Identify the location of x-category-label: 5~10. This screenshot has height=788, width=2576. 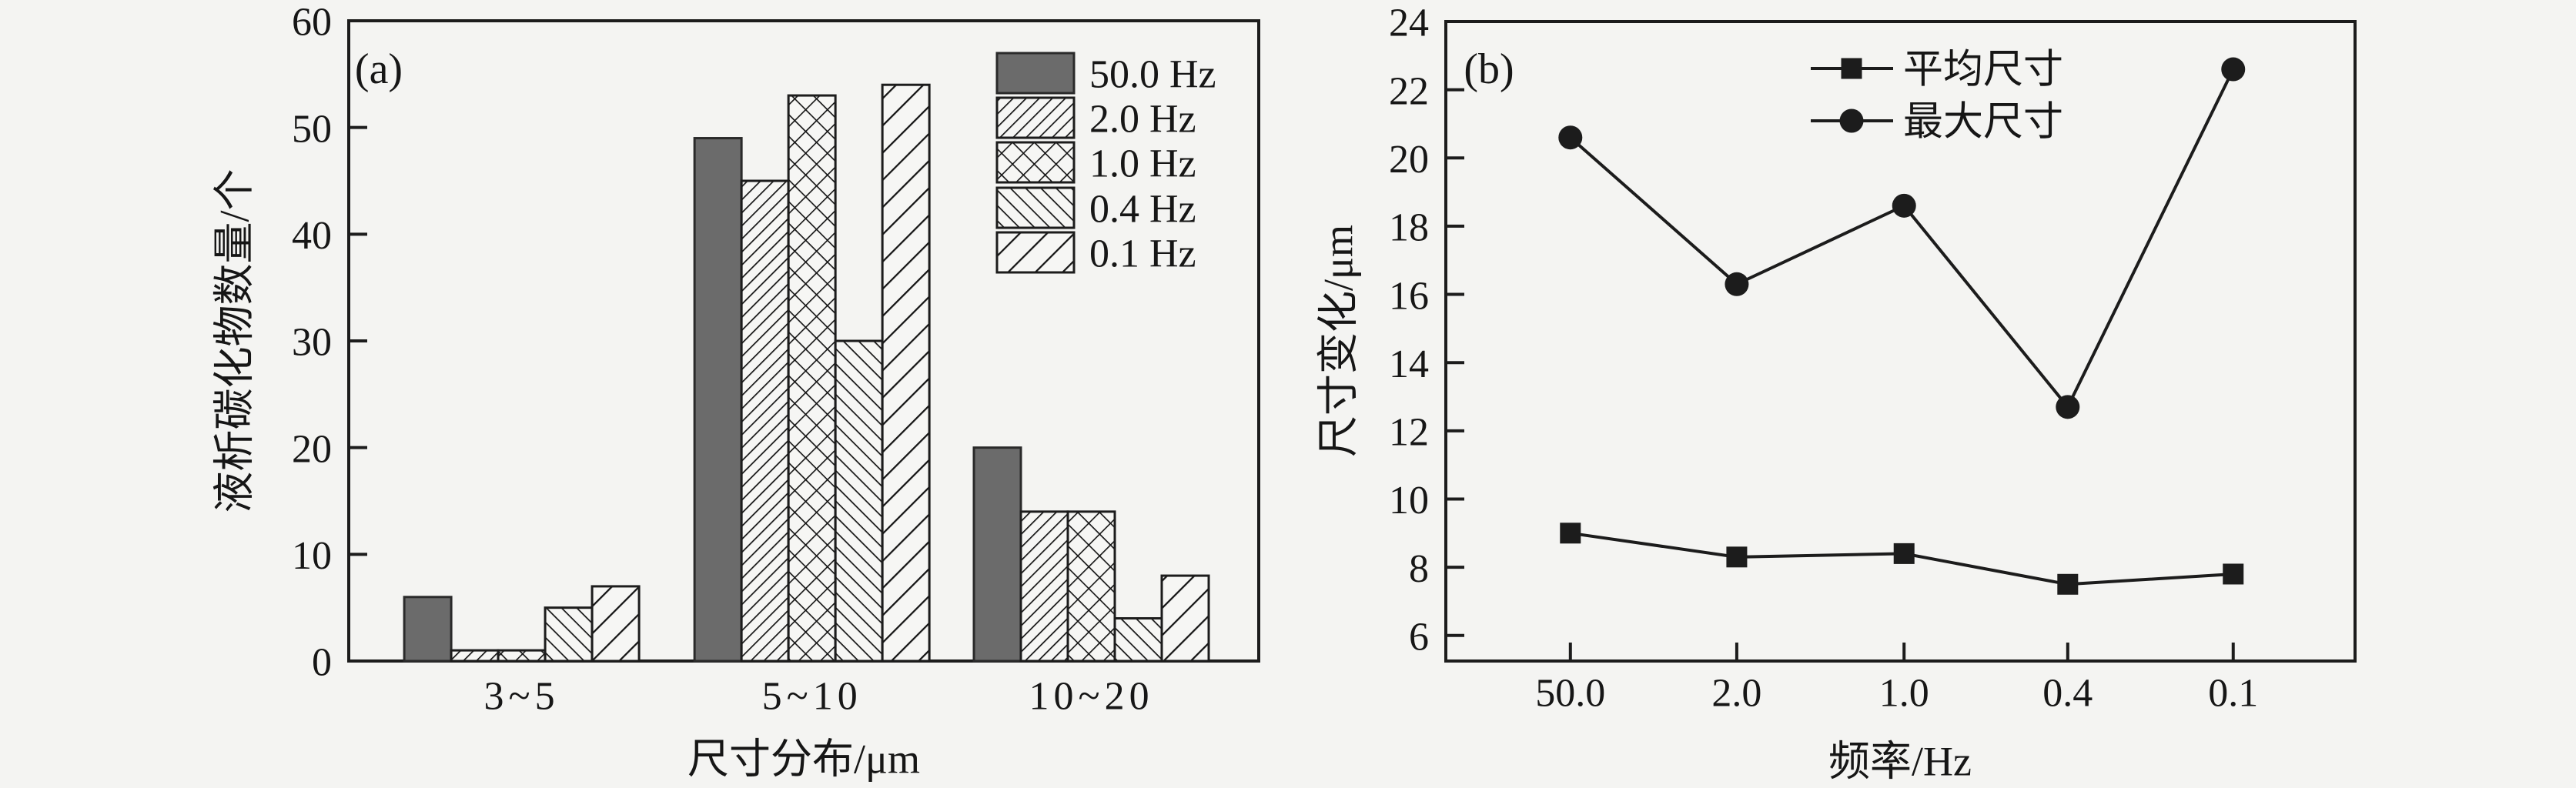
(812, 697).